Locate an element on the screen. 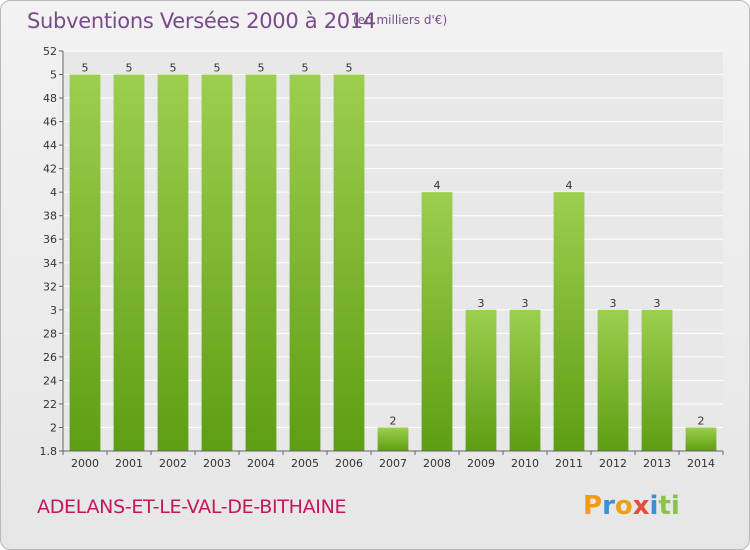 The height and width of the screenshot is (550, 750). y-tick-label: 2 is located at coordinates (53, 427).